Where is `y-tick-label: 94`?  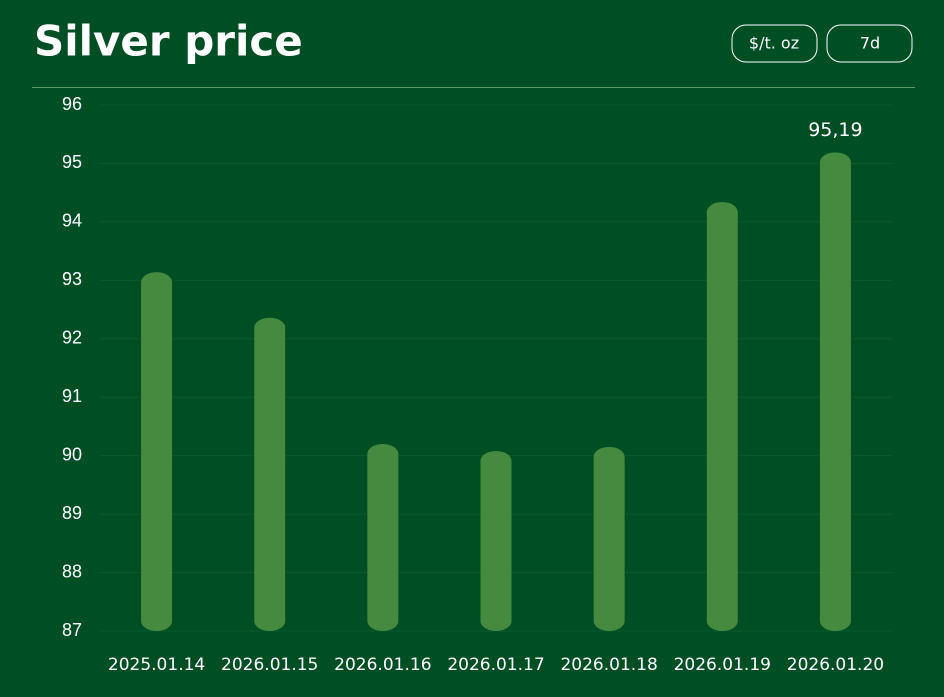 y-tick-label: 94 is located at coordinates (72, 221).